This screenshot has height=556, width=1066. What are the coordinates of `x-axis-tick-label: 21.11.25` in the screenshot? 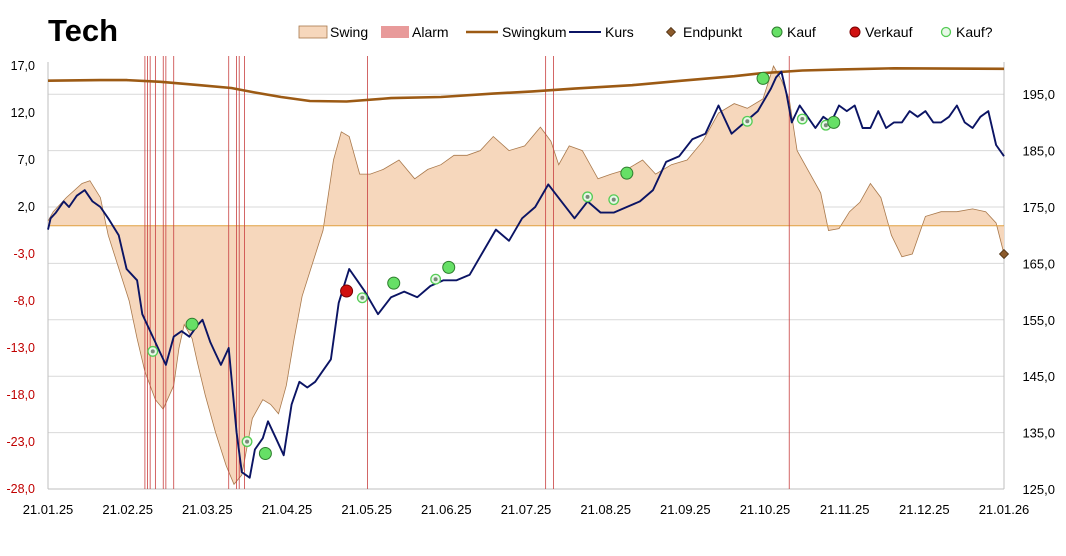 It's located at (845, 509).